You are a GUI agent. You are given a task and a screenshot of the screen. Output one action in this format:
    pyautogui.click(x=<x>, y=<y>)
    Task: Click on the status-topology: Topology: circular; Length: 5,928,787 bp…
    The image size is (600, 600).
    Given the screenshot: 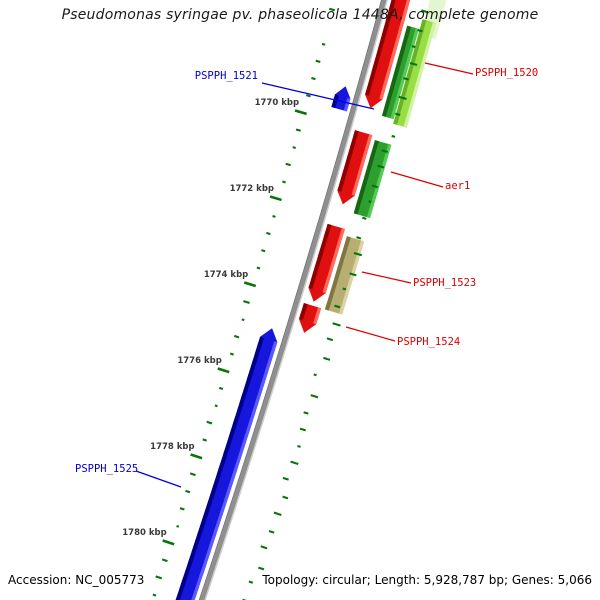 What is the action you would take?
    pyautogui.click(x=427, y=580)
    